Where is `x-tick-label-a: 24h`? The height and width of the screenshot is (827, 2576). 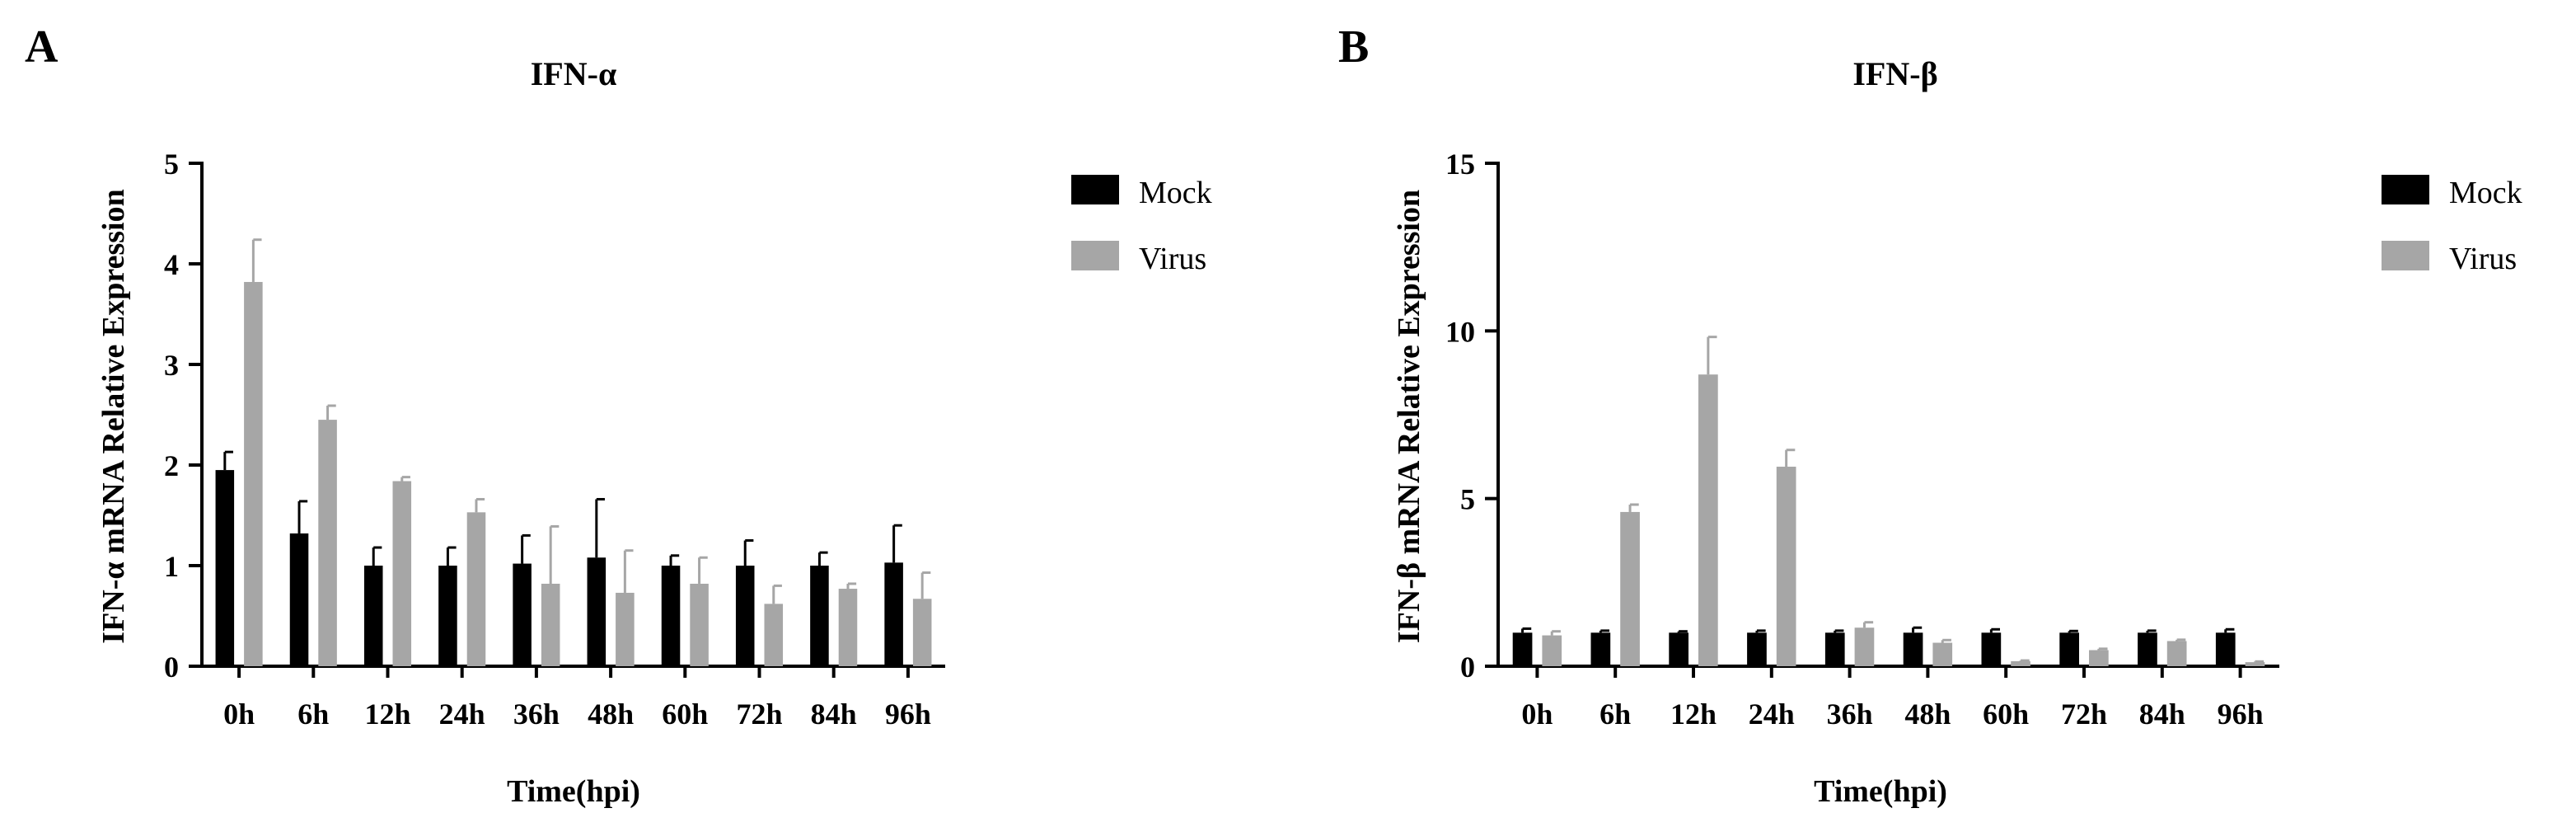 x-tick-label-a: 24h is located at coordinates (462, 714).